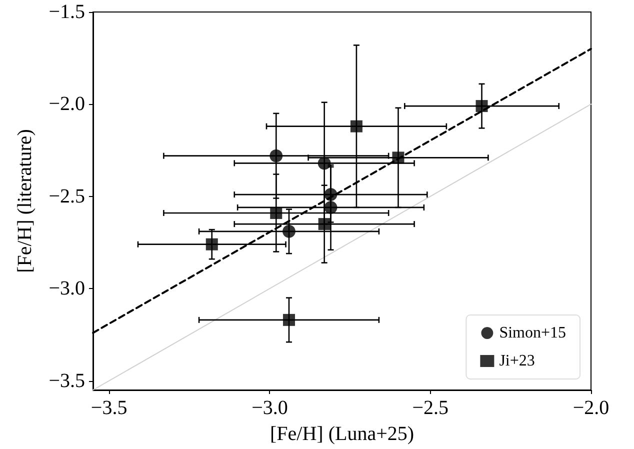 Image resolution: width=634 pixels, height=449 pixels. What do you see at coordinates (66, 289) in the screenshot?
I see `y-tick-label: −3.0` at bounding box center [66, 289].